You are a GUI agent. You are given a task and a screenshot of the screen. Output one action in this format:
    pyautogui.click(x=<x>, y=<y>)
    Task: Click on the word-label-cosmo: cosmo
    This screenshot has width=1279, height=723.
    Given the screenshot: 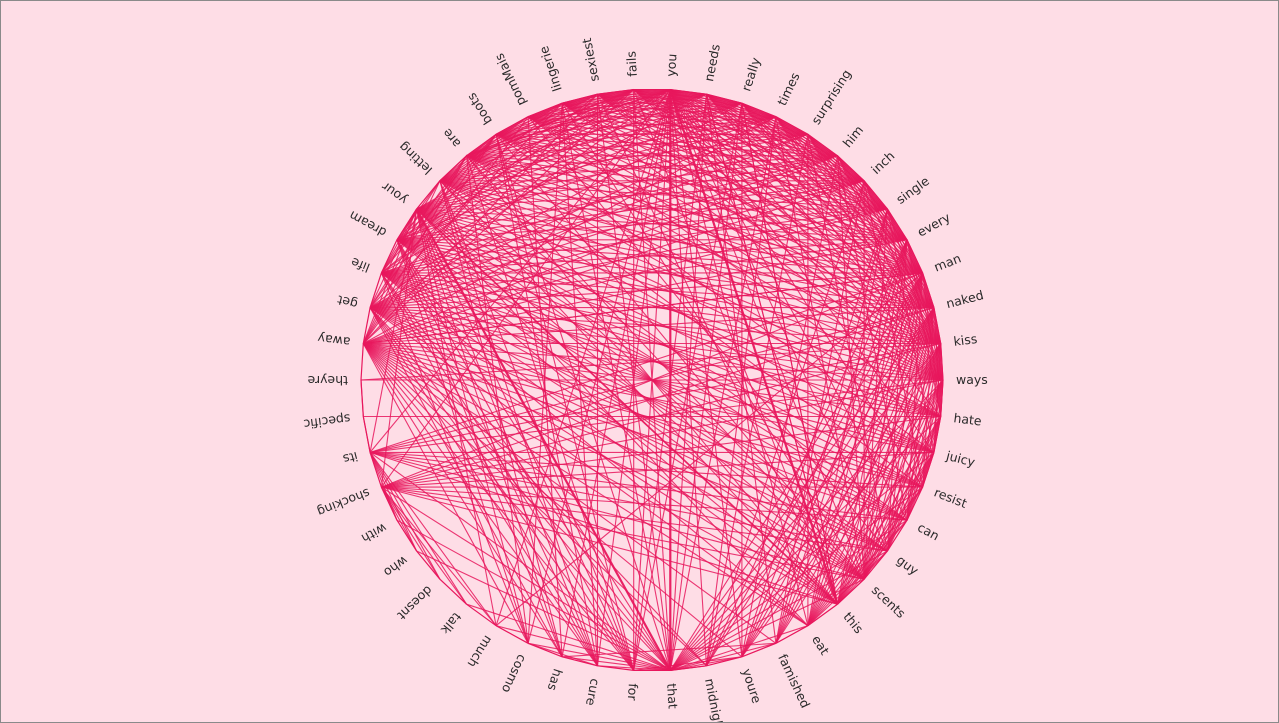 What is the action you would take?
    pyautogui.click(x=514, y=673)
    